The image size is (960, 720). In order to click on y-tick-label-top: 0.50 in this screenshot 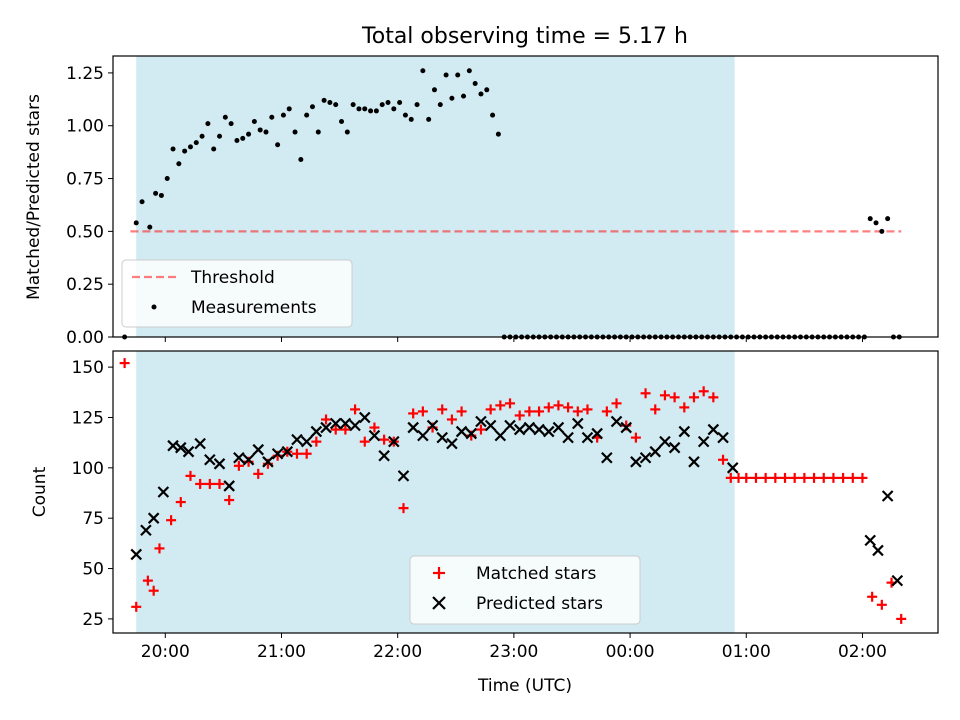, I will do `click(85, 232)`.